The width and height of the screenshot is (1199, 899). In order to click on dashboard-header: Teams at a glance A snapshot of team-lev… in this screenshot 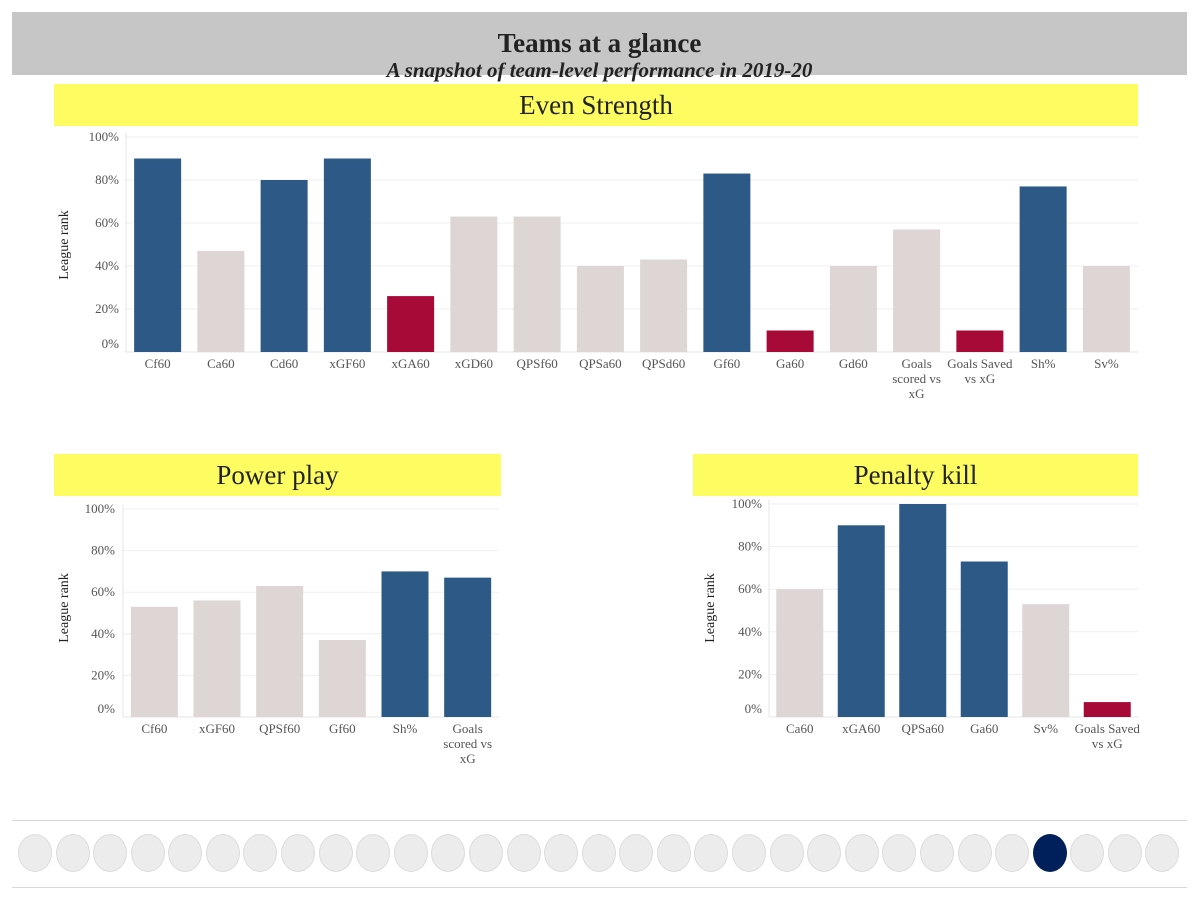, I will do `click(599, 47)`.